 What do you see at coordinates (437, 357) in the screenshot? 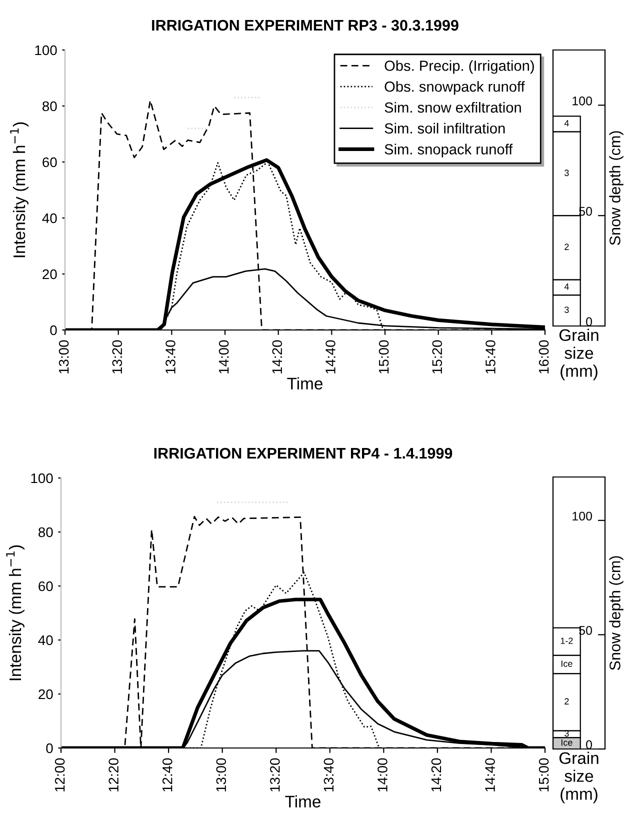
I see `x-tick-label: 15:20` at bounding box center [437, 357].